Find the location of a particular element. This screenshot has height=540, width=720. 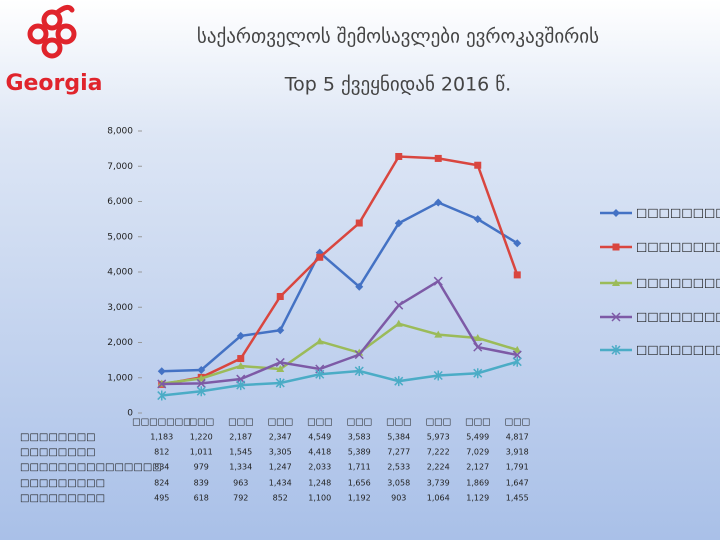

table-cell: 1,100 is located at coordinates (319, 498).